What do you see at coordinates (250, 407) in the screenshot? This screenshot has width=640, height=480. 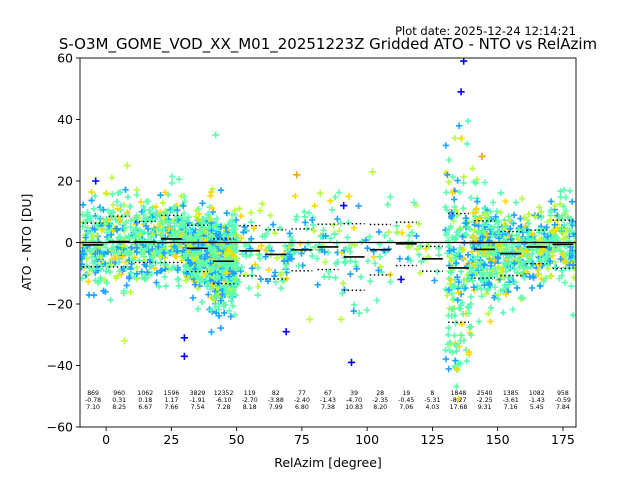 I see `bin-stat-sd: 8.18` at bounding box center [250, 407].